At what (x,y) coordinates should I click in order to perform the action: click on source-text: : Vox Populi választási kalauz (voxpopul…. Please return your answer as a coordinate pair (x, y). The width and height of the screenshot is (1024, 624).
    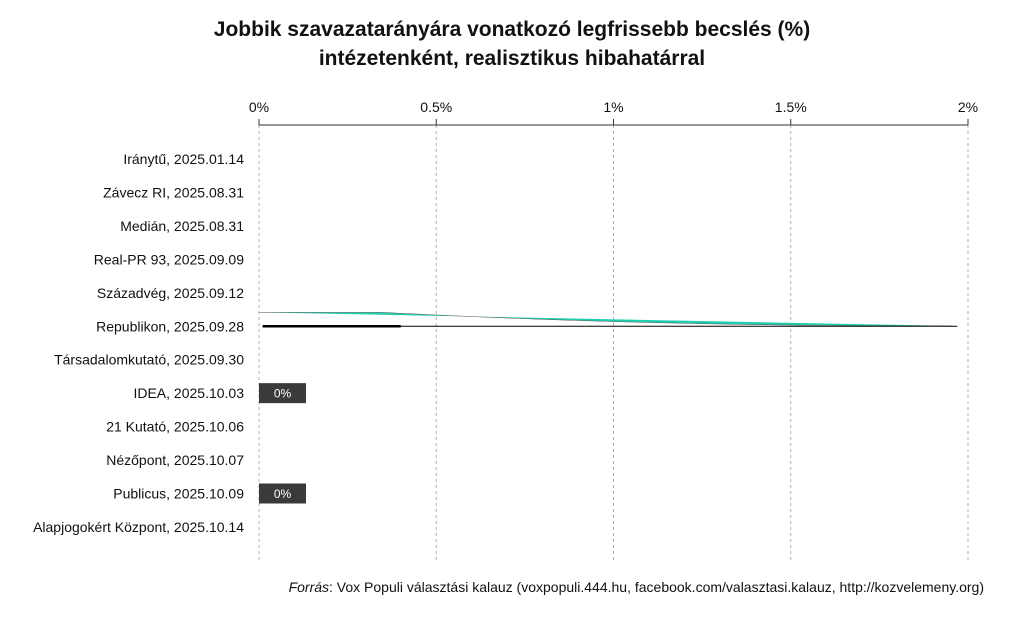
    Looking at the image, I should click on (656, 587).